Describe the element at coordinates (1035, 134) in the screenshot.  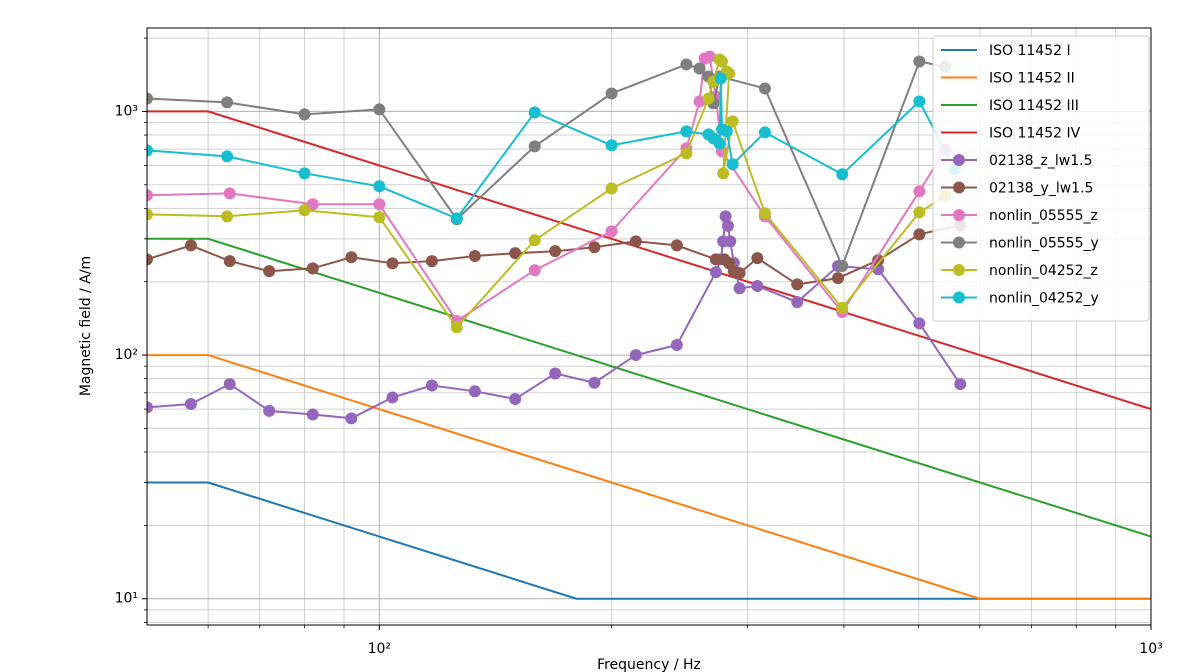
I see `legend-label: ISO 11452 IV` at that location.